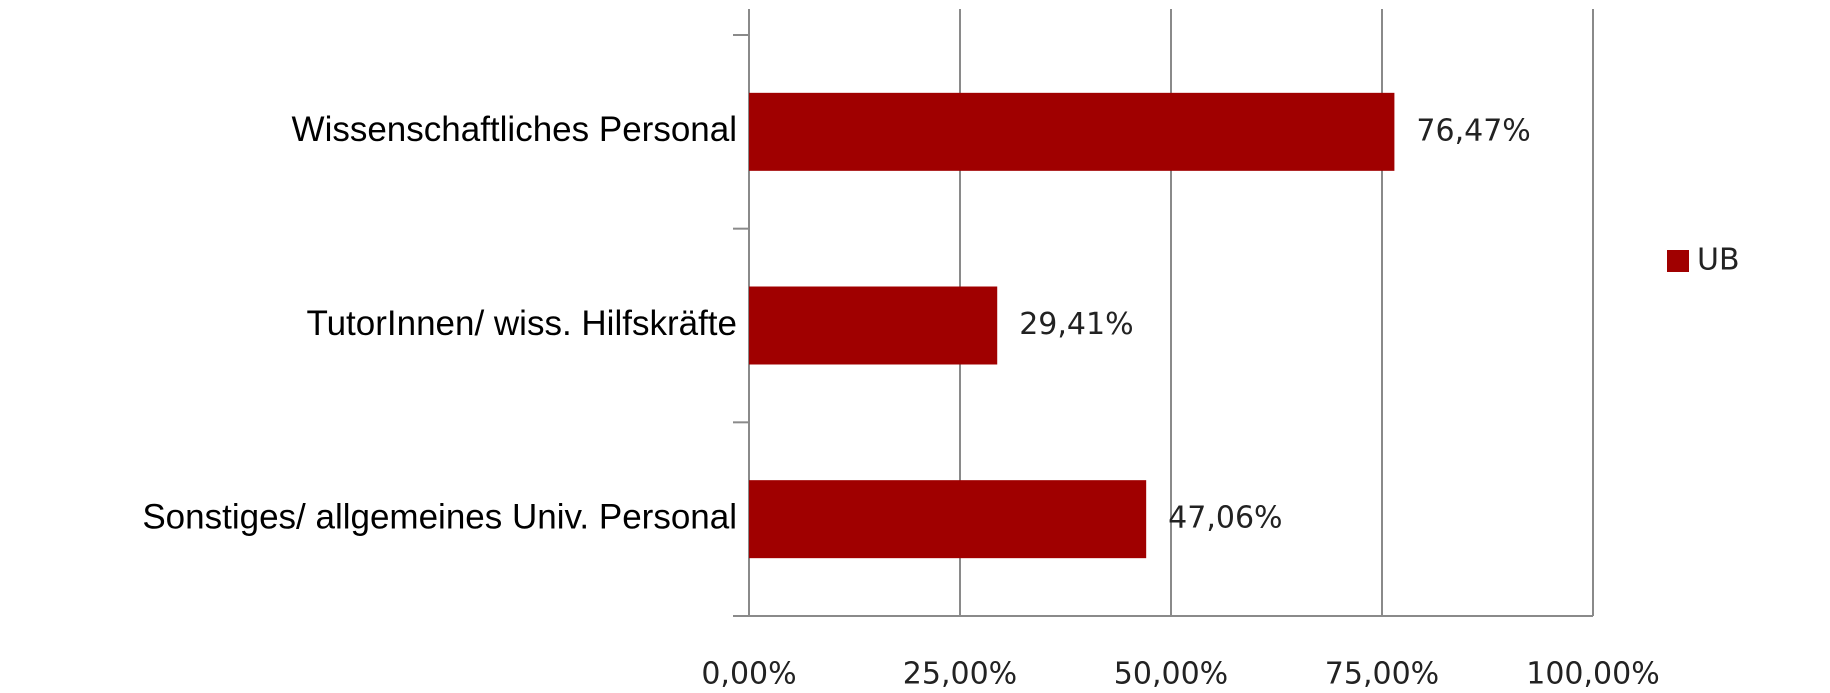 The width and height of the screenshot is (1830, 693). What do you see at coordinates (1382, 674) in the screenshot?
I see `x-tick-label: 75,00%` at bounding box center [1382, 674].